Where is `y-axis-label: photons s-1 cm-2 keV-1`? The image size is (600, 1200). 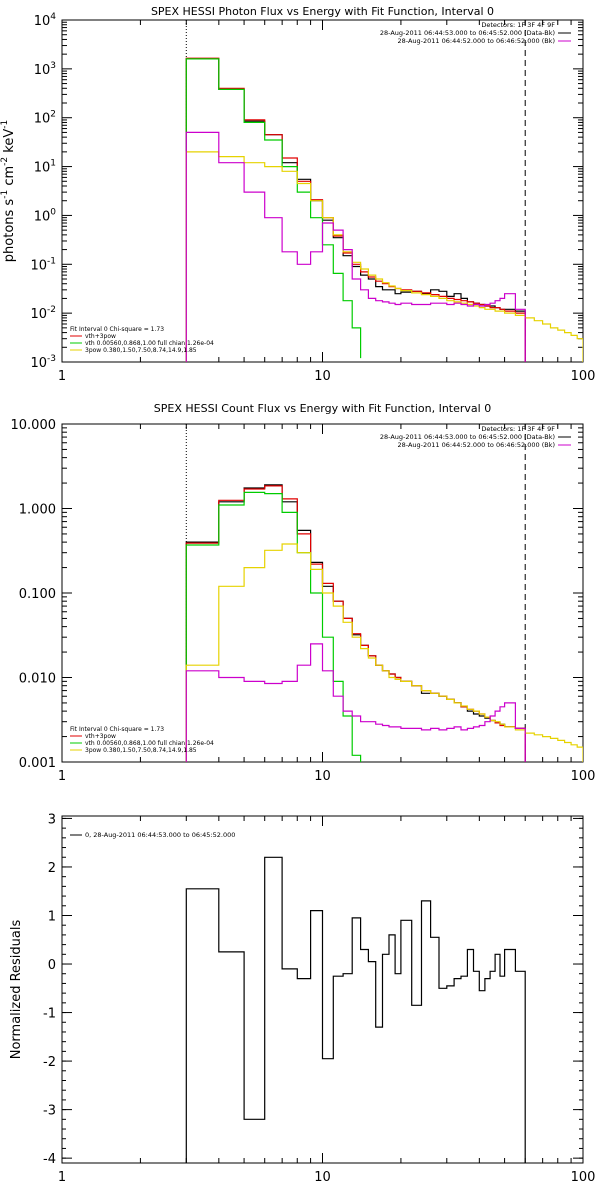 y-axis-label: photons s-1 cm-2 keV-1 is located at coordinates (8, 191).